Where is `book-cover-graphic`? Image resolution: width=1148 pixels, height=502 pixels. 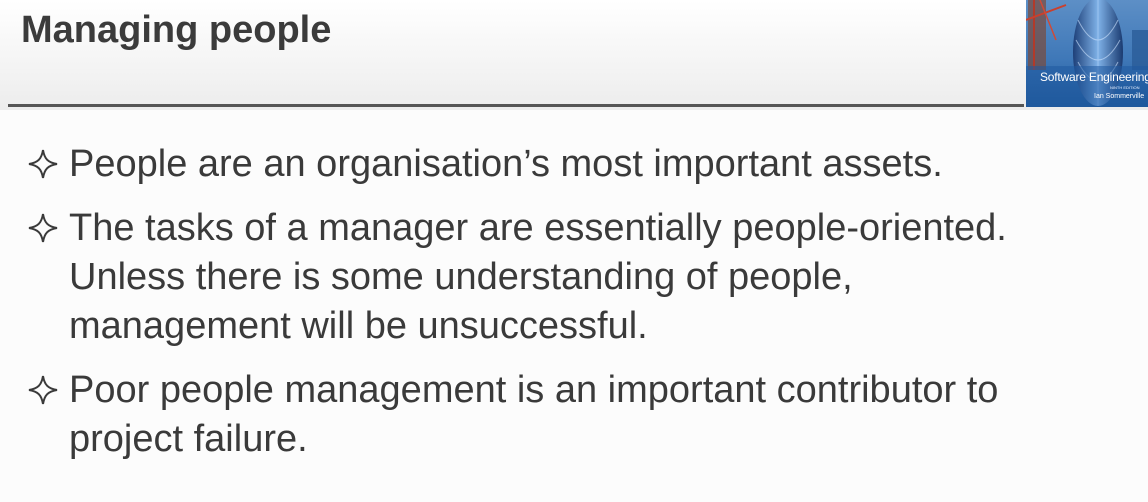 book-cover-graphic is located at coordinates (1087, 53).